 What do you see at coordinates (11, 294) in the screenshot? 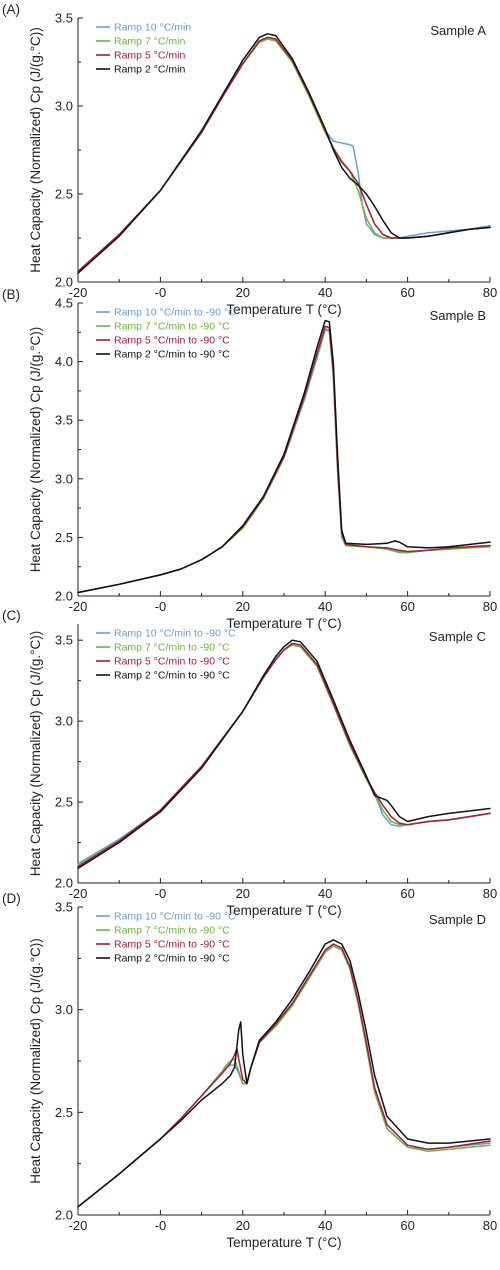
I see `panel-label: (B)` at bounding box center [11, 294].